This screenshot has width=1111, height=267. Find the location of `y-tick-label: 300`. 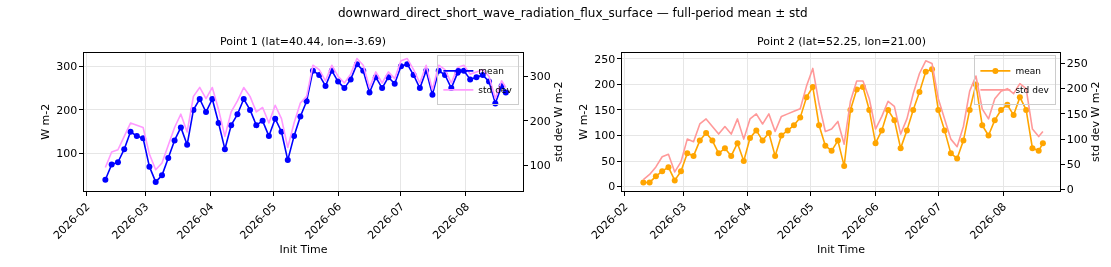

y-tick-label: 300 is located at coordinates (67, 67).